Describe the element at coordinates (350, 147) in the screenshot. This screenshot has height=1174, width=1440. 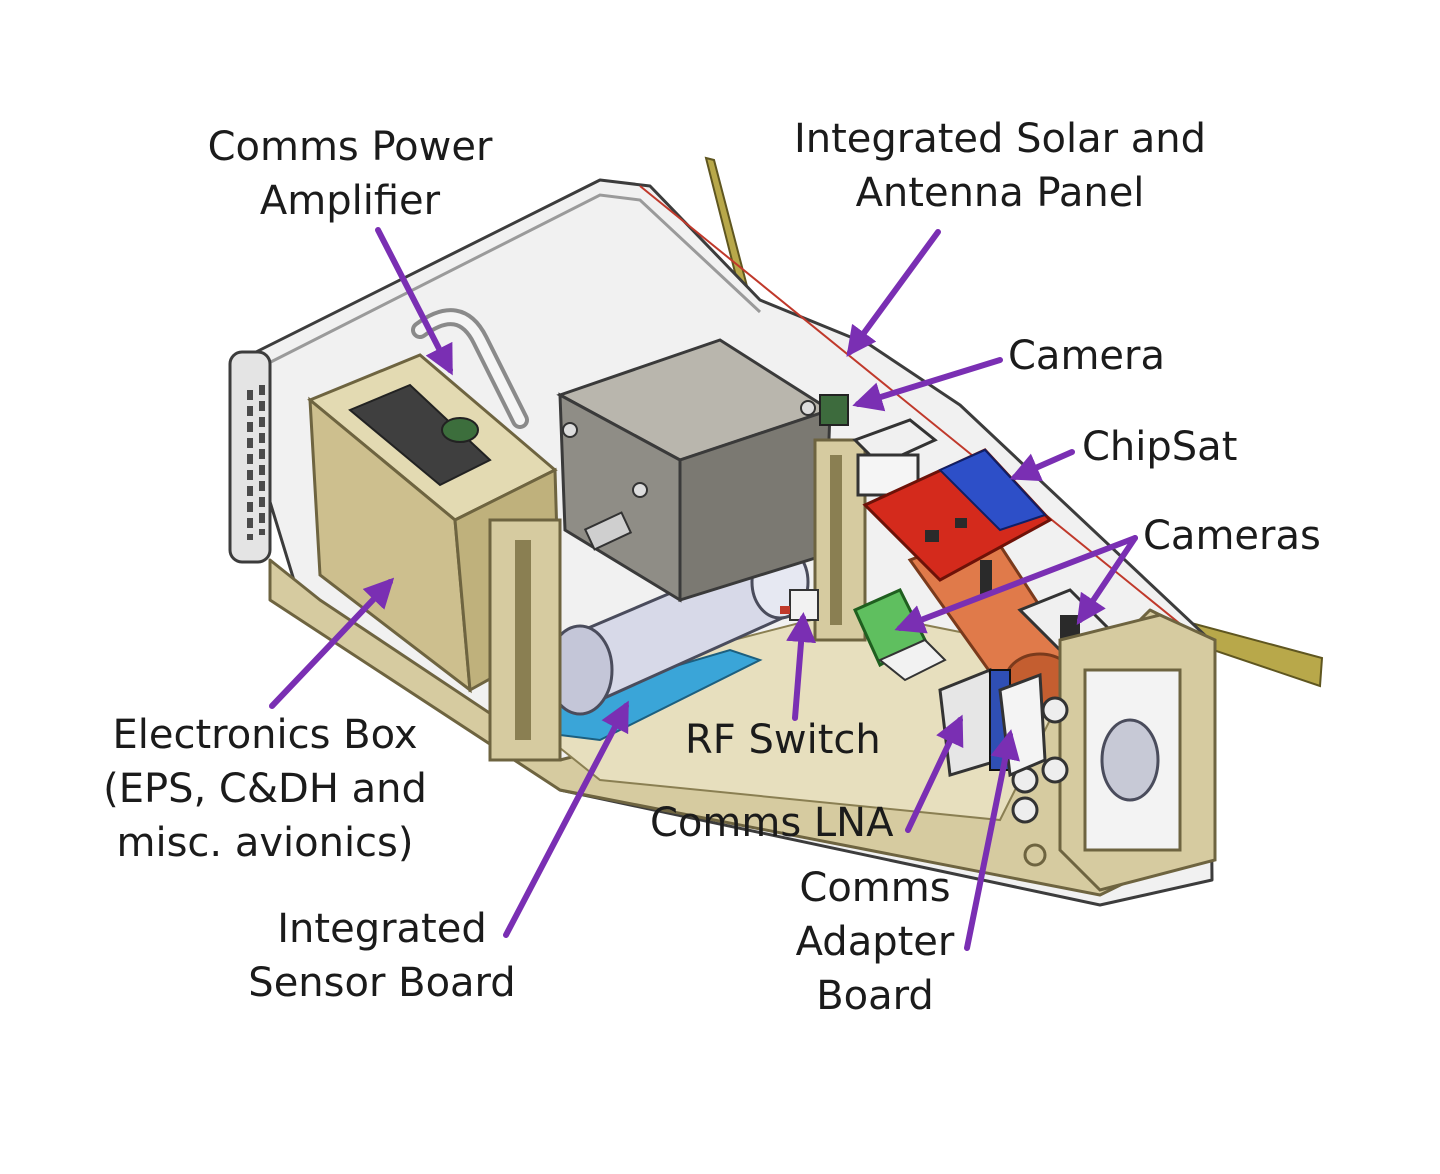
I see `label-line: Comms Power` at that location.